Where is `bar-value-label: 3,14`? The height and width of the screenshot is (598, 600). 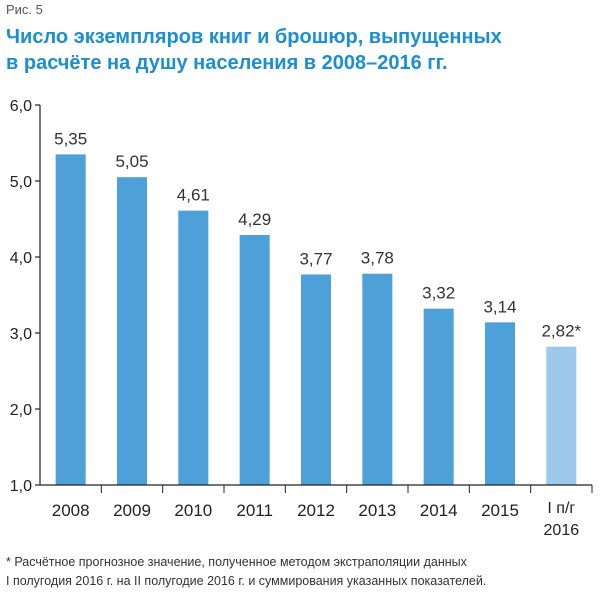 bar-value-label: 3,14 is located at coordinates (499, 306).